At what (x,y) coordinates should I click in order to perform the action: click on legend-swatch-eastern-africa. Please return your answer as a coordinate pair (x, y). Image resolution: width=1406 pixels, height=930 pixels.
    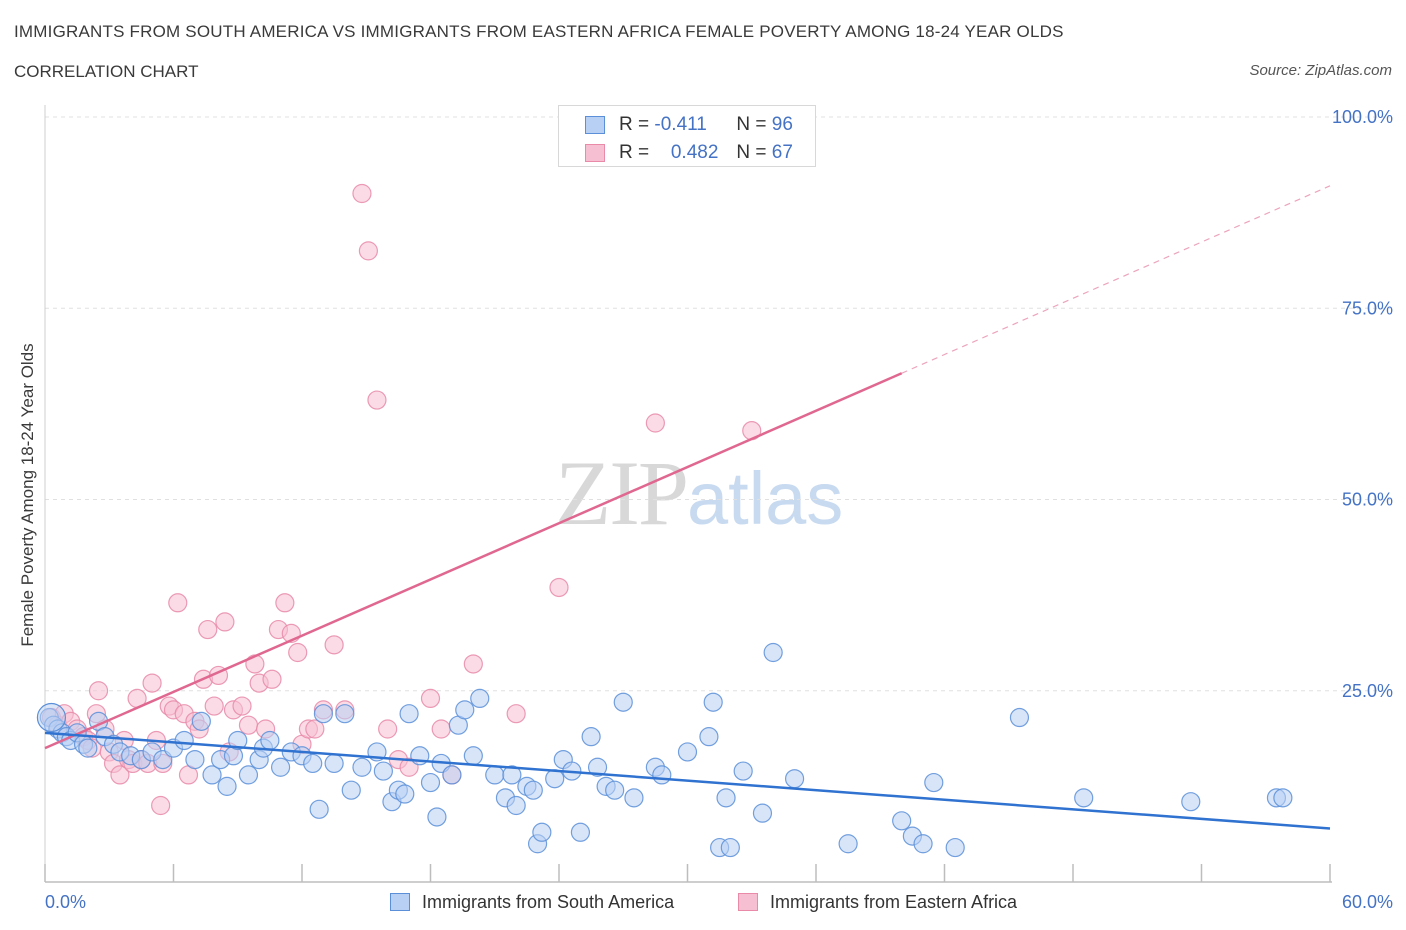
    Looking at the image, I should click on (595, 153).